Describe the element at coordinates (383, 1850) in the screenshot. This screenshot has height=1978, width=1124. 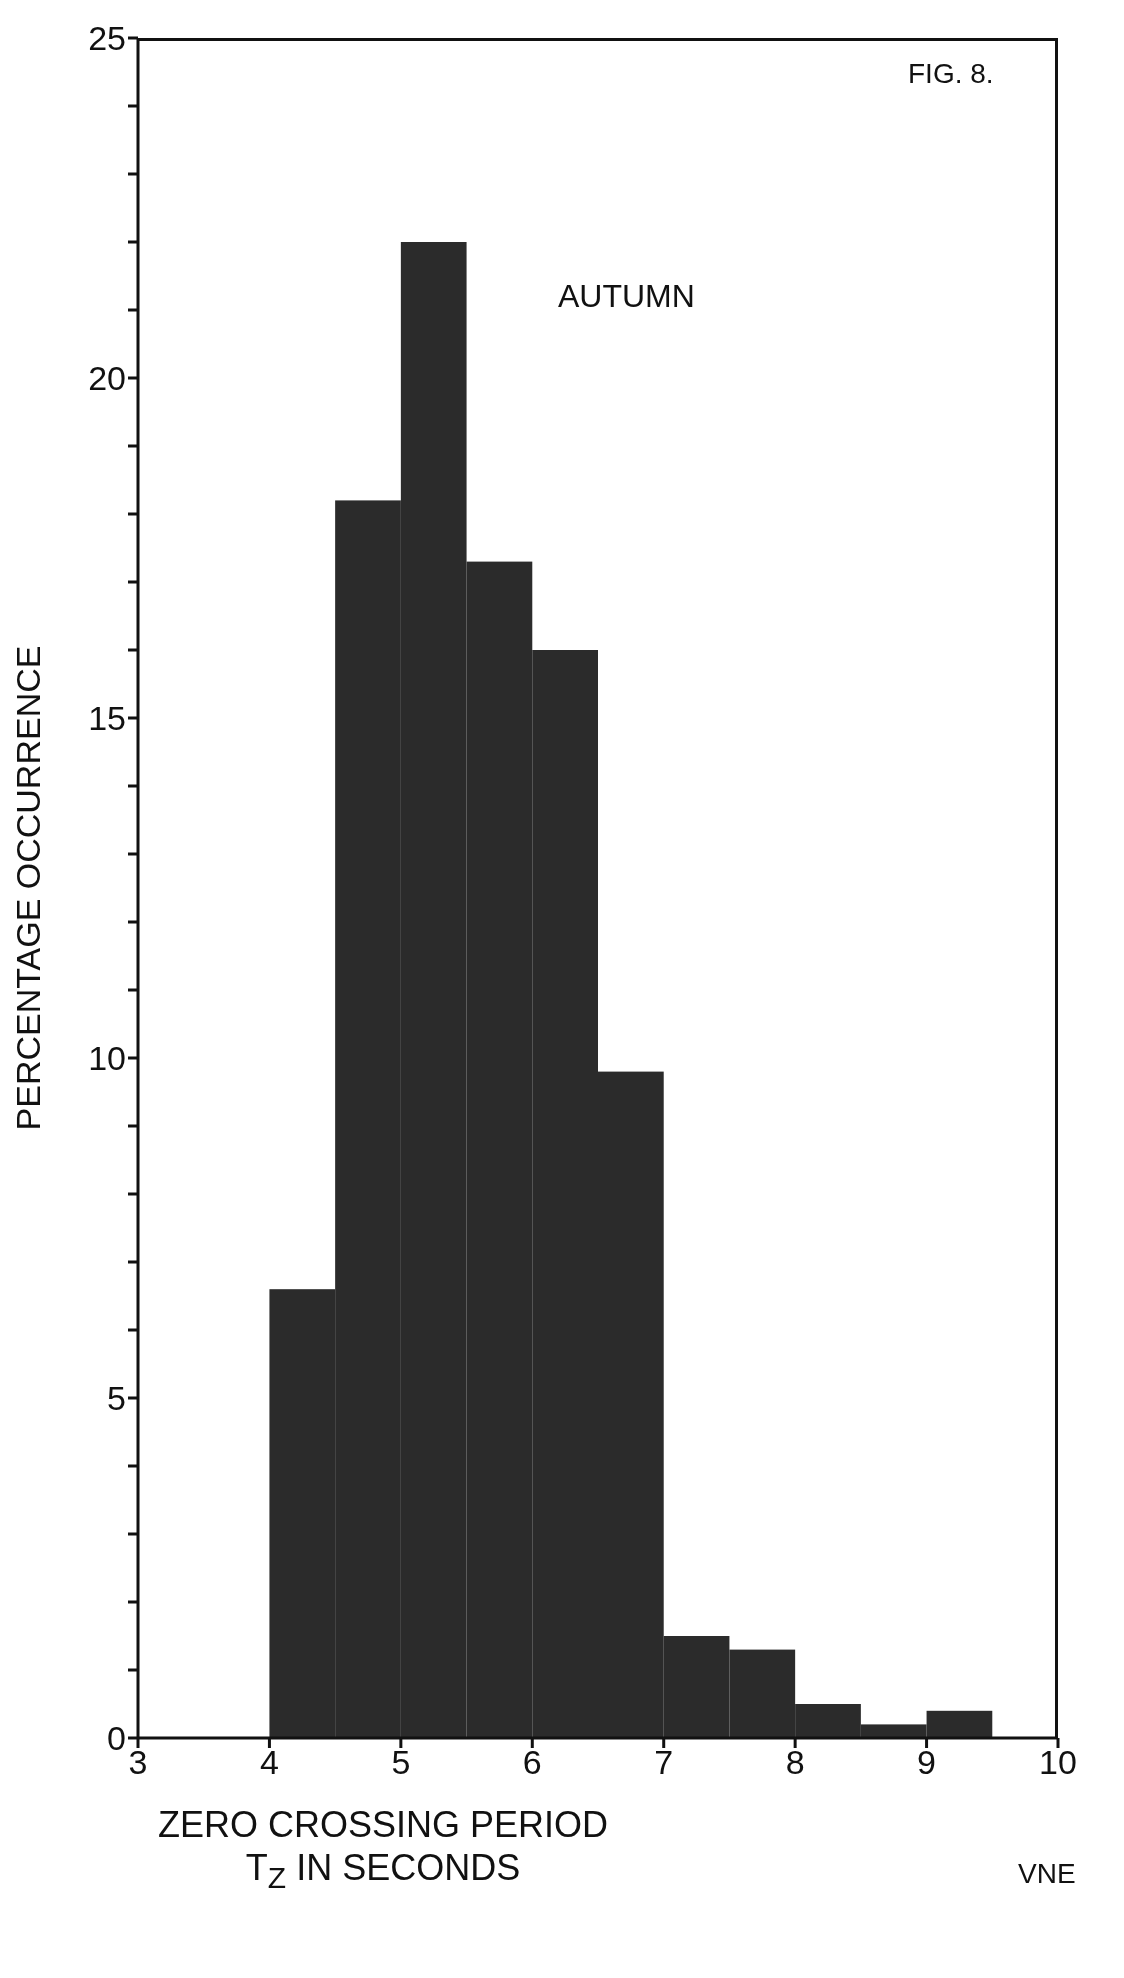
I see `x-axis-title: ZERO CROSSING PERIOD T$_{Z}$ IN SECONDS` at that location.